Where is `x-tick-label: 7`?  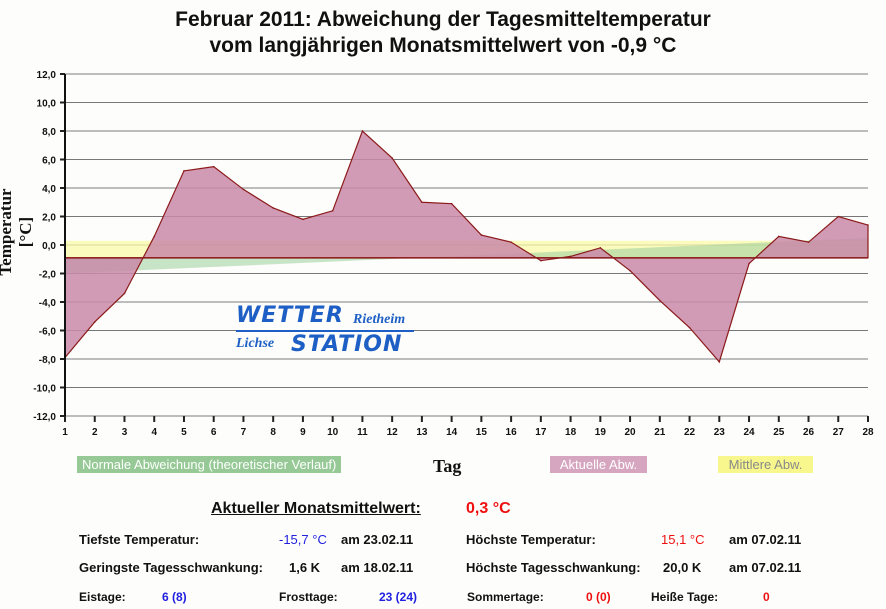
x-tick-label: 7 is located at coordinates (244, 432).